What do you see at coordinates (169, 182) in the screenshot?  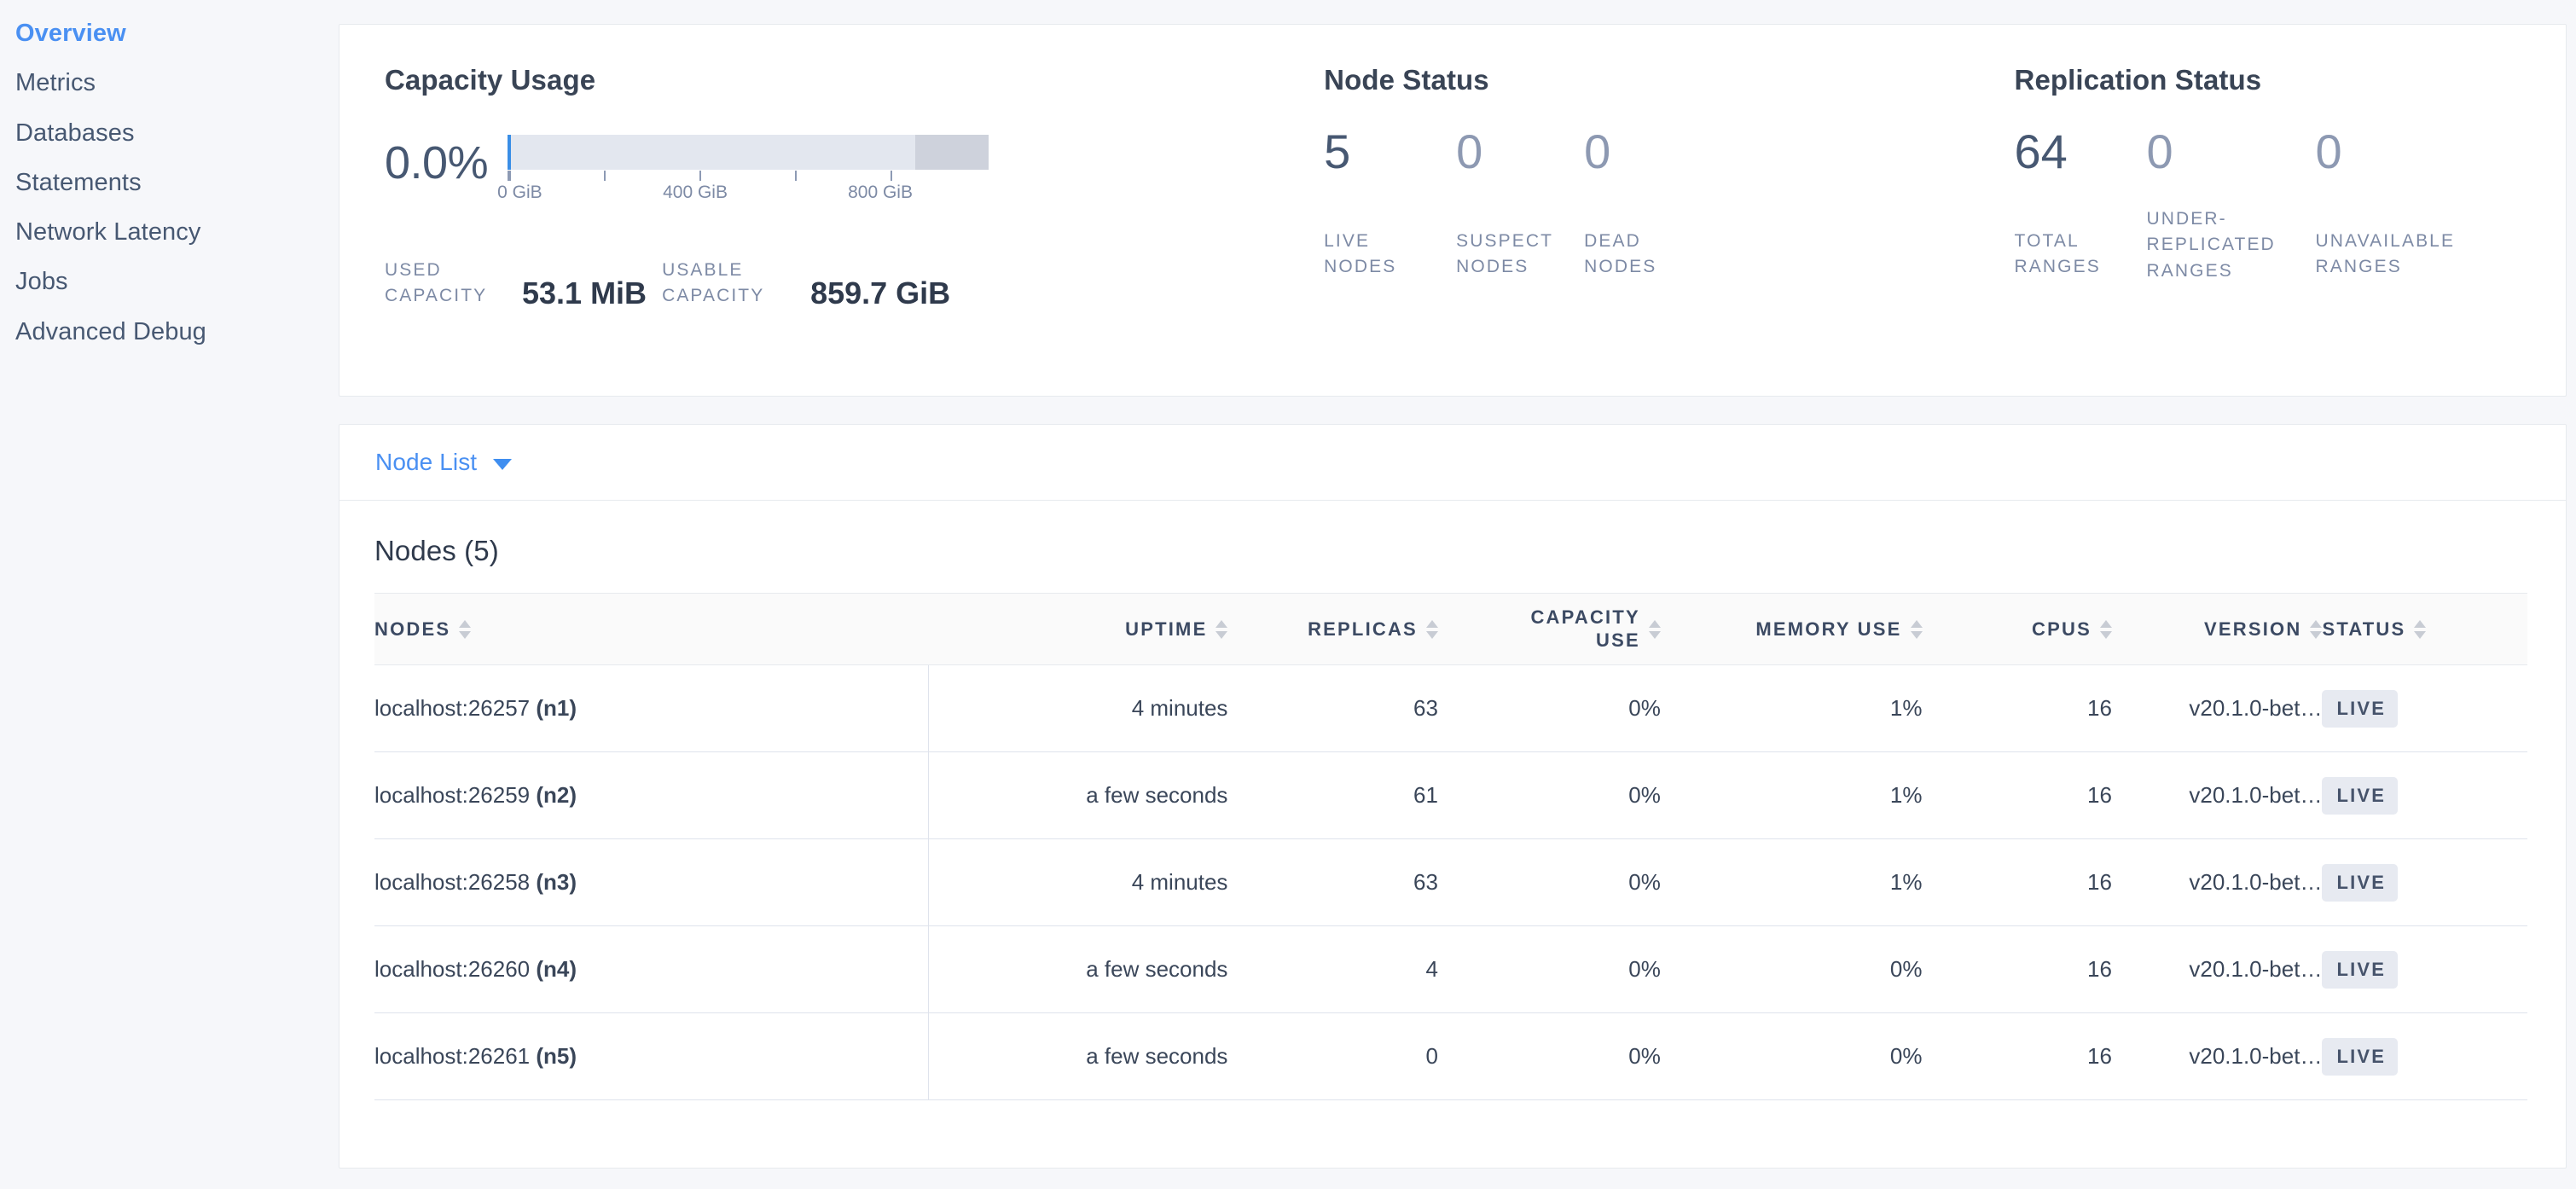 I see `sidebar-item-statements: Statements` at bounding box center [169, 182].